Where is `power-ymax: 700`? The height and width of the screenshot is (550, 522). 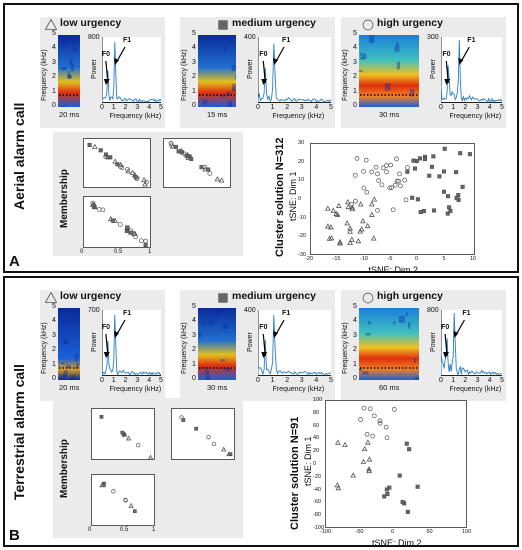
power-ymax: 700 is located at coordinates (94, 310).